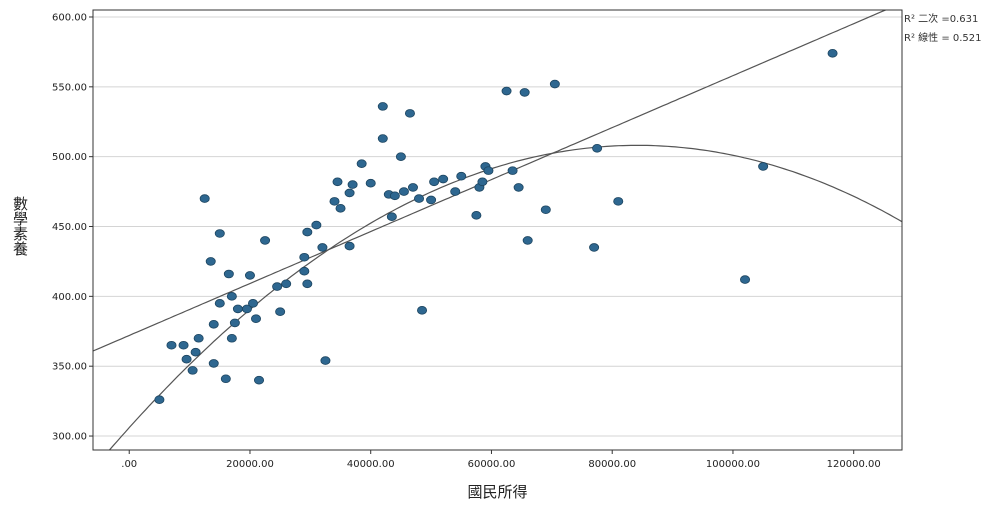 The height and width of the screenshot is (506, 991). Describe the element at coordinates (854, 464) in the screenshot. I see `x-tick-label: 120000.00` at that location.